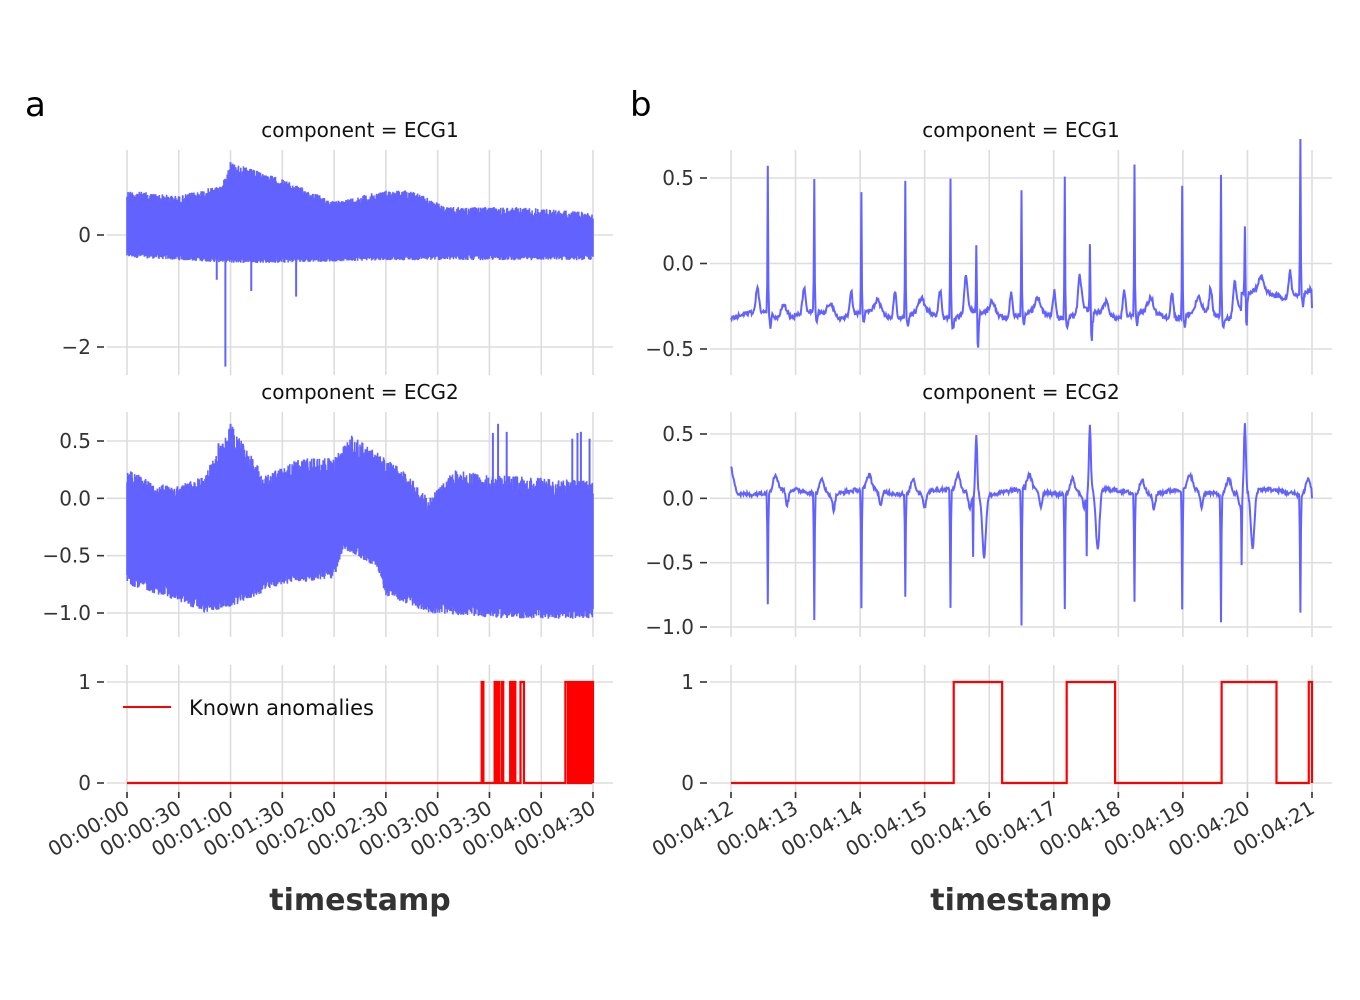  I want to click on legend: Known anomalies, so click(248, 708).